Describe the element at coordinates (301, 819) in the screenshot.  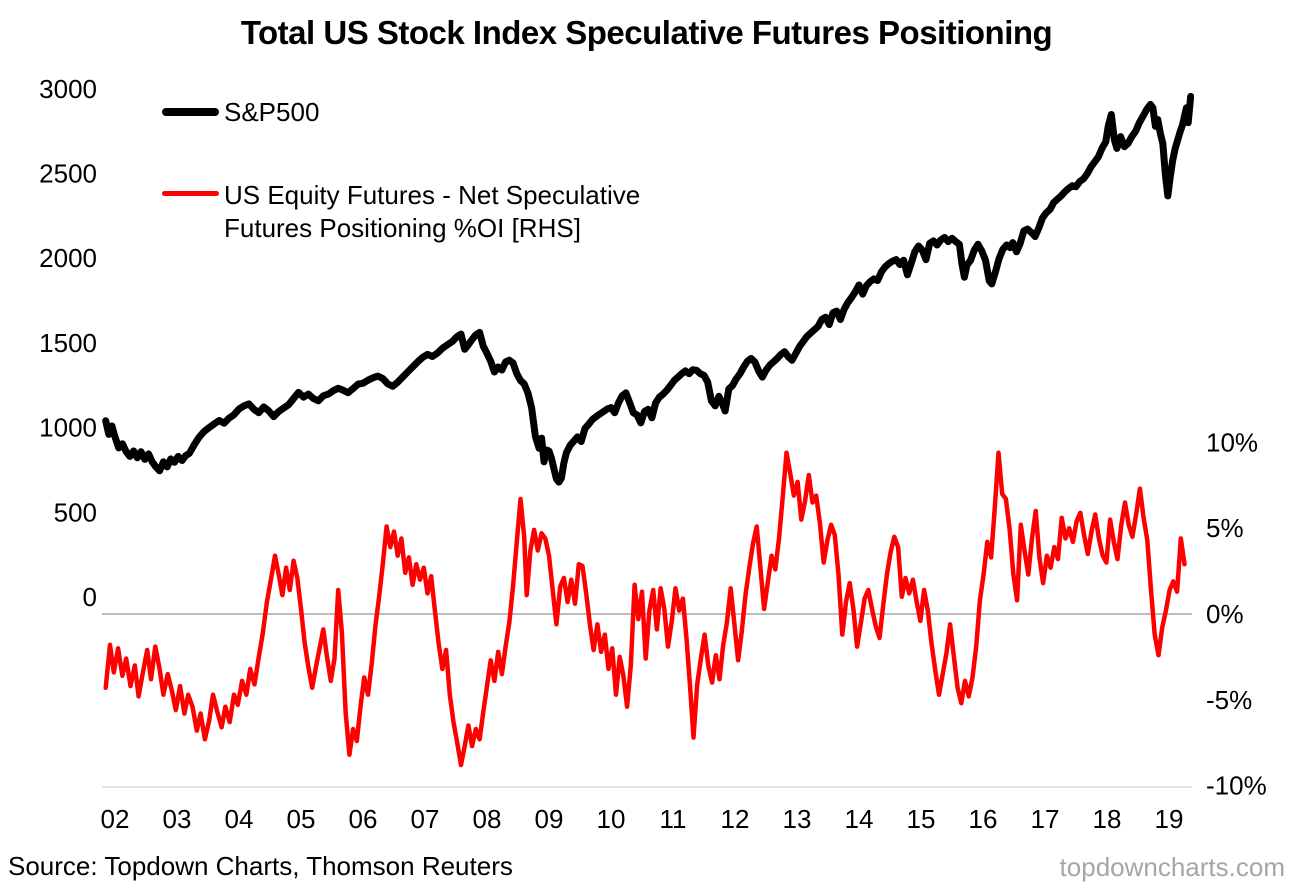
I see `x-axis-tick-label: 05` at that location.